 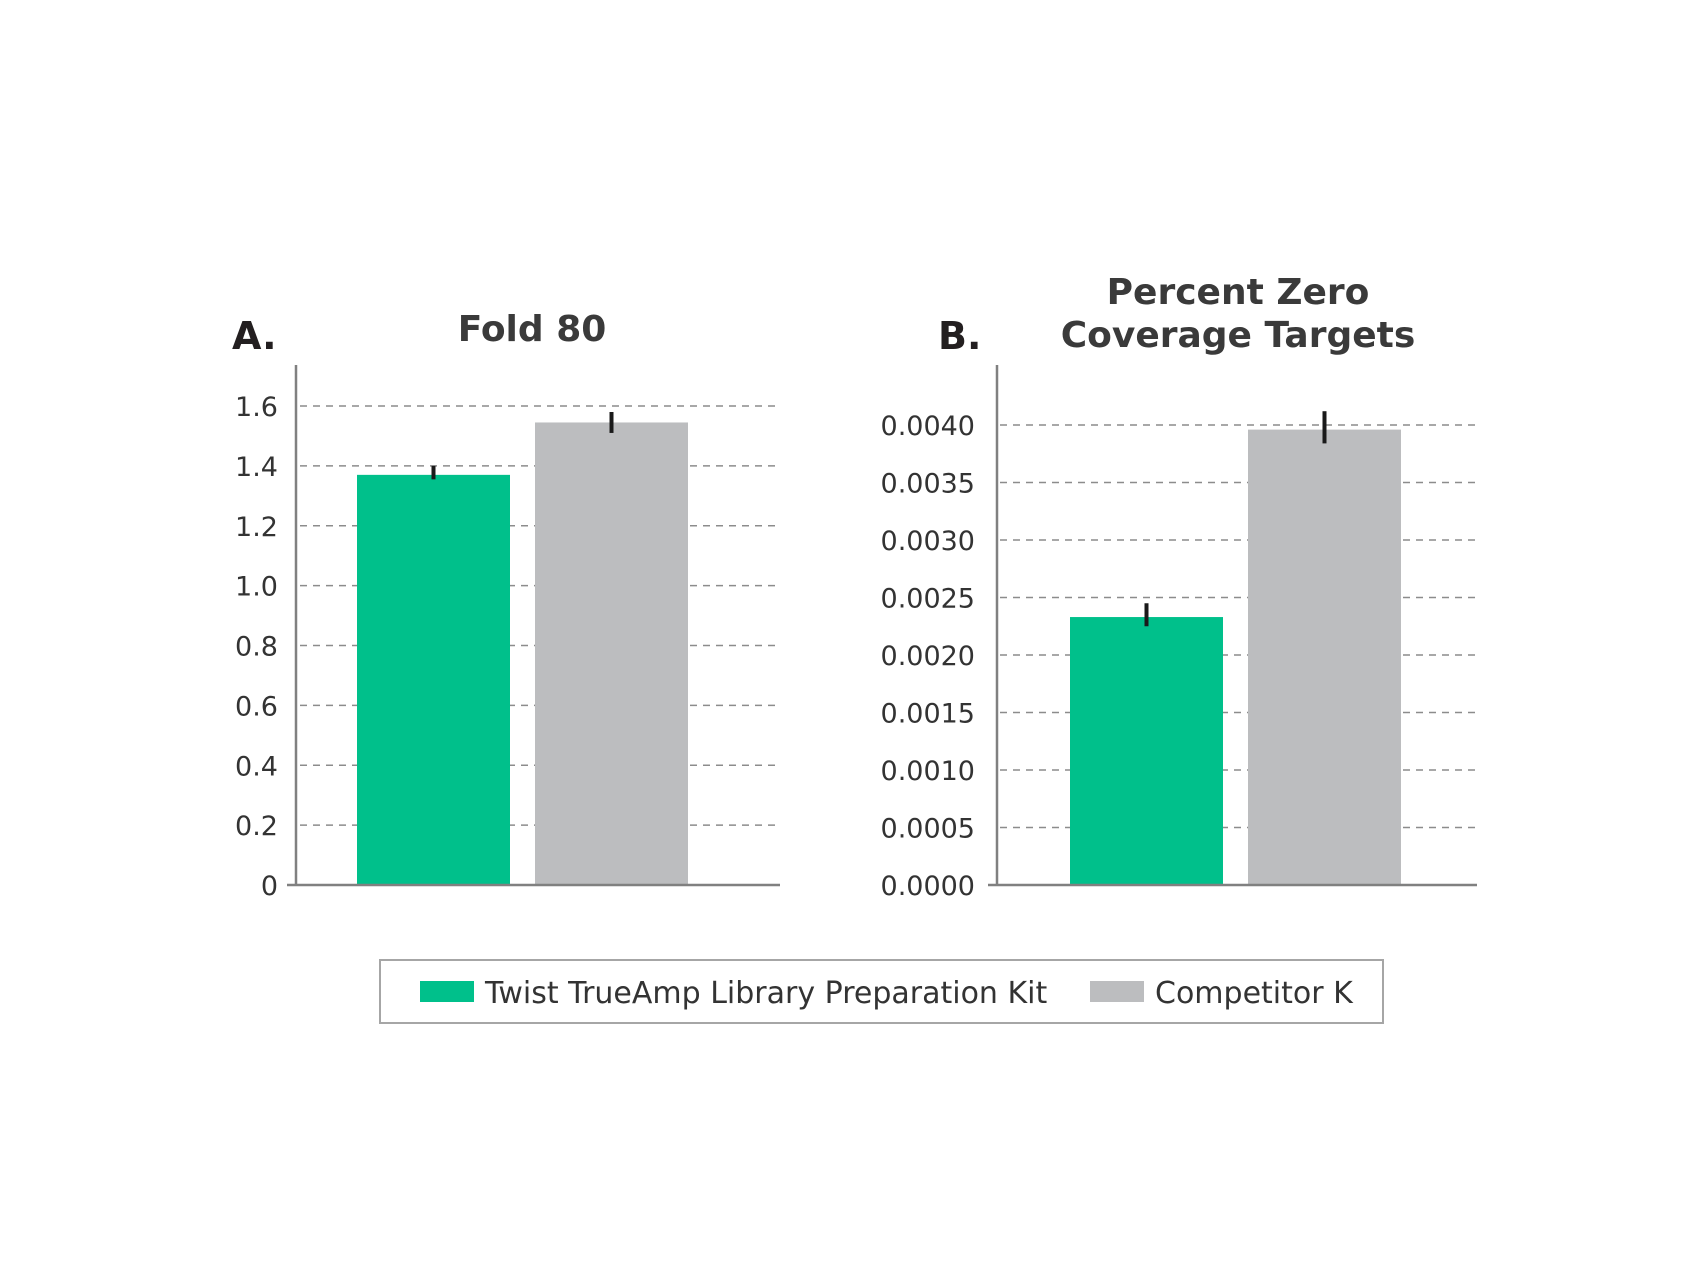 What do you see at coordinates (256, 527) in the screenshot?
I see `chart-a-y-tick-label: 1.2` at bounding box center [256, 527].